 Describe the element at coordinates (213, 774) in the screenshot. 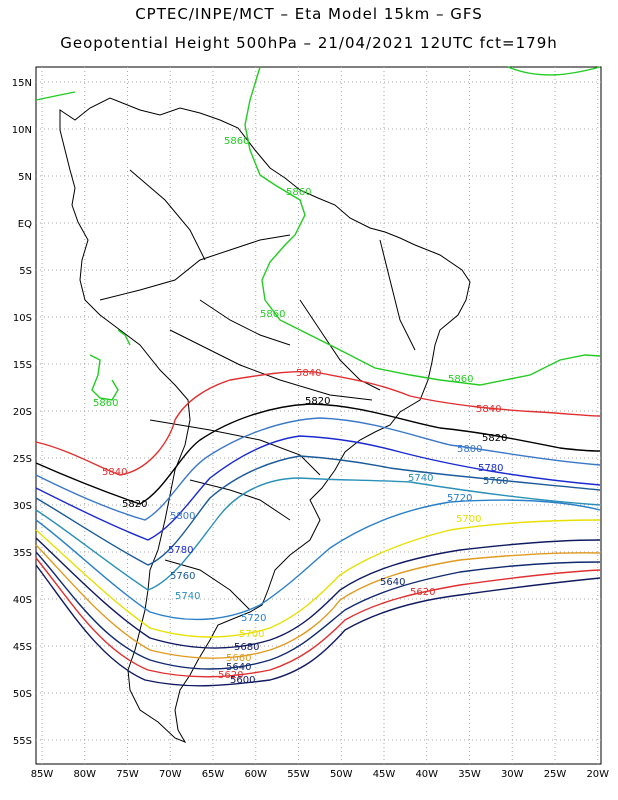

I see `lon-tick-label: 65W` at that location.